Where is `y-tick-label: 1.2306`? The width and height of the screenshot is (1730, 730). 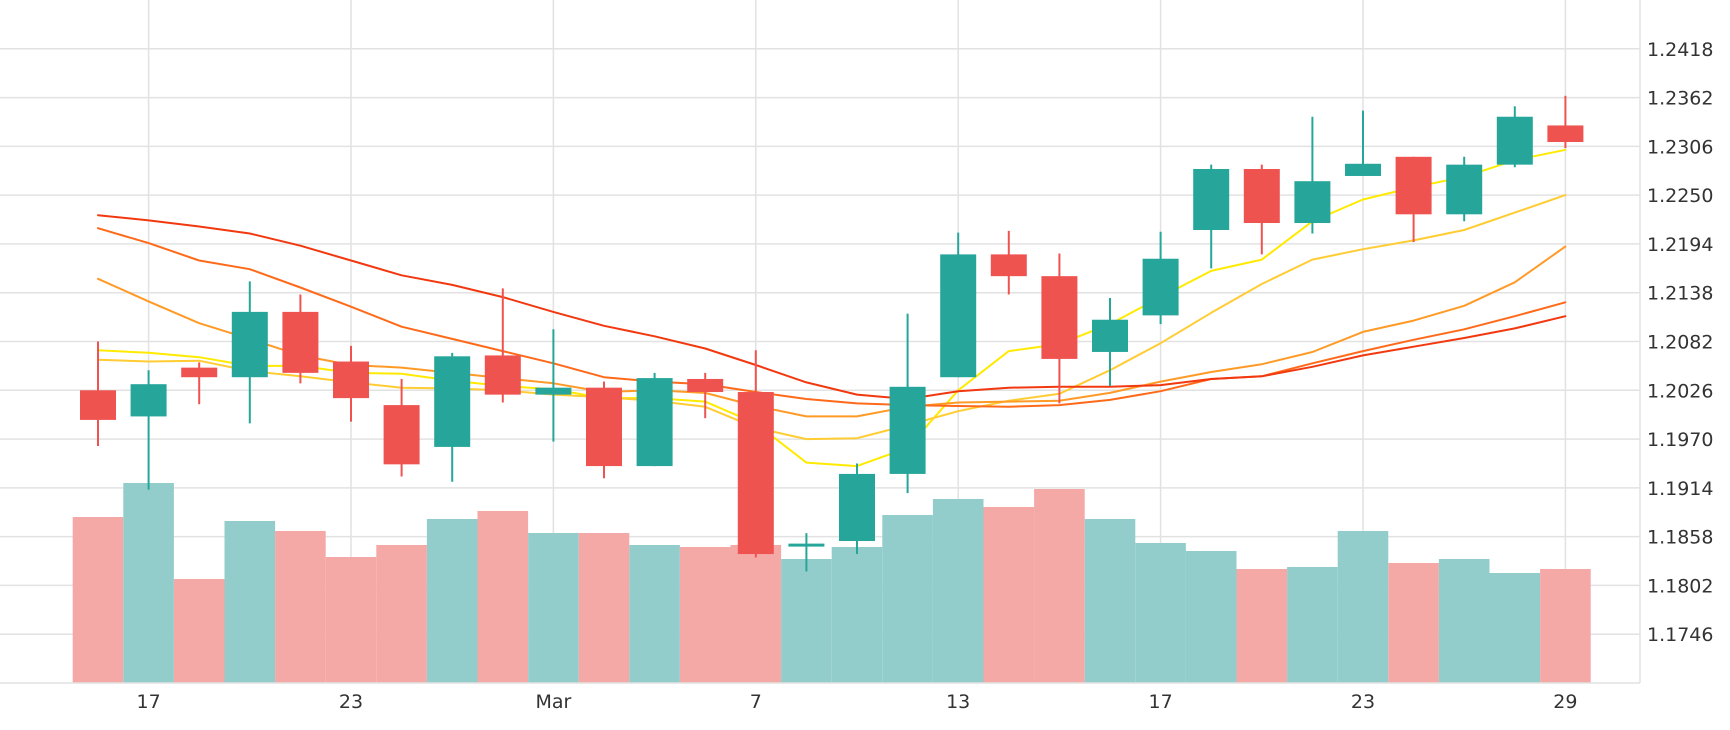 y-tick-label: 1.2306 is located at coordinates (1680, 147).